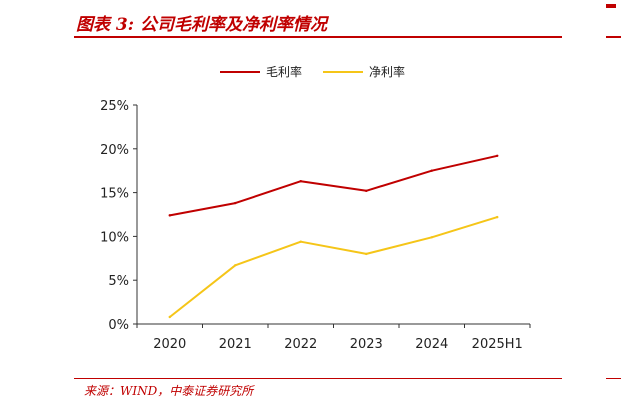 This screenshot has height=410, width=621. Describe the element at coordinates (333, 267) in the screenshot. I see `series-line-net-margin` at that location.